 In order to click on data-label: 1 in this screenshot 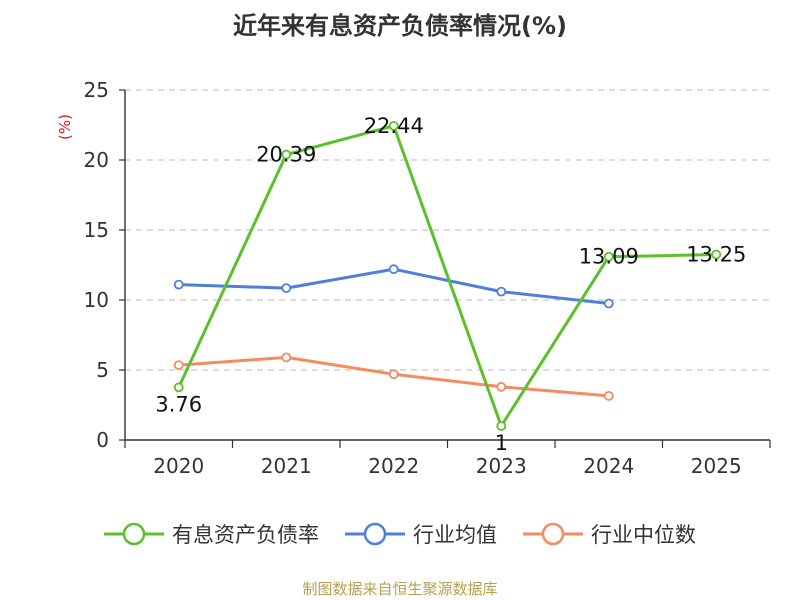, I will do `click(501, 443)`.